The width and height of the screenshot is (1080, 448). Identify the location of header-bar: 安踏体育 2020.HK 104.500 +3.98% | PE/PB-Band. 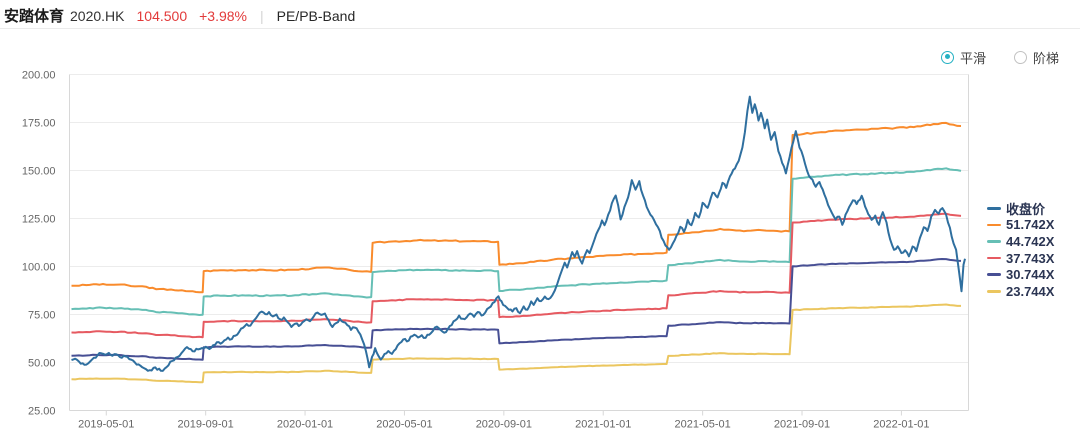
(540, 14).